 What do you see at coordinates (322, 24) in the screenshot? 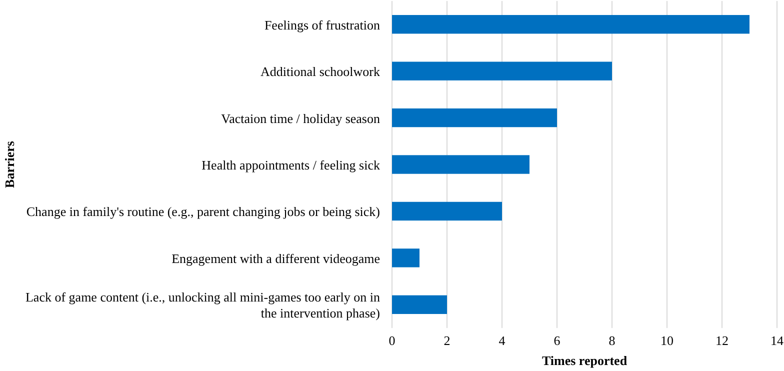
I see `y-tick-label: Feelings of frustration` at bounding box center [322, 24].